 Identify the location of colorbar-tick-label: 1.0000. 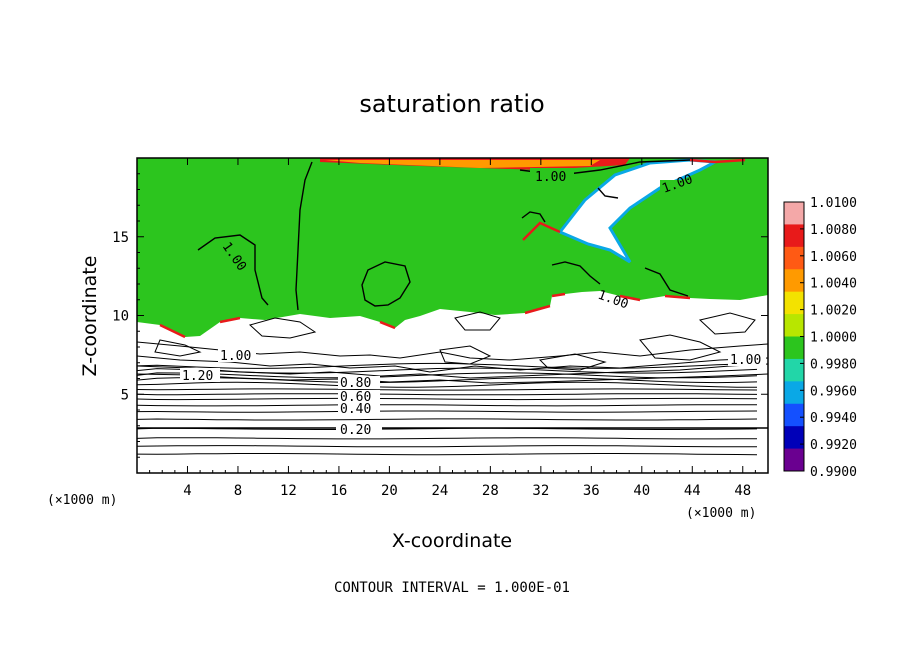
(833, 338).